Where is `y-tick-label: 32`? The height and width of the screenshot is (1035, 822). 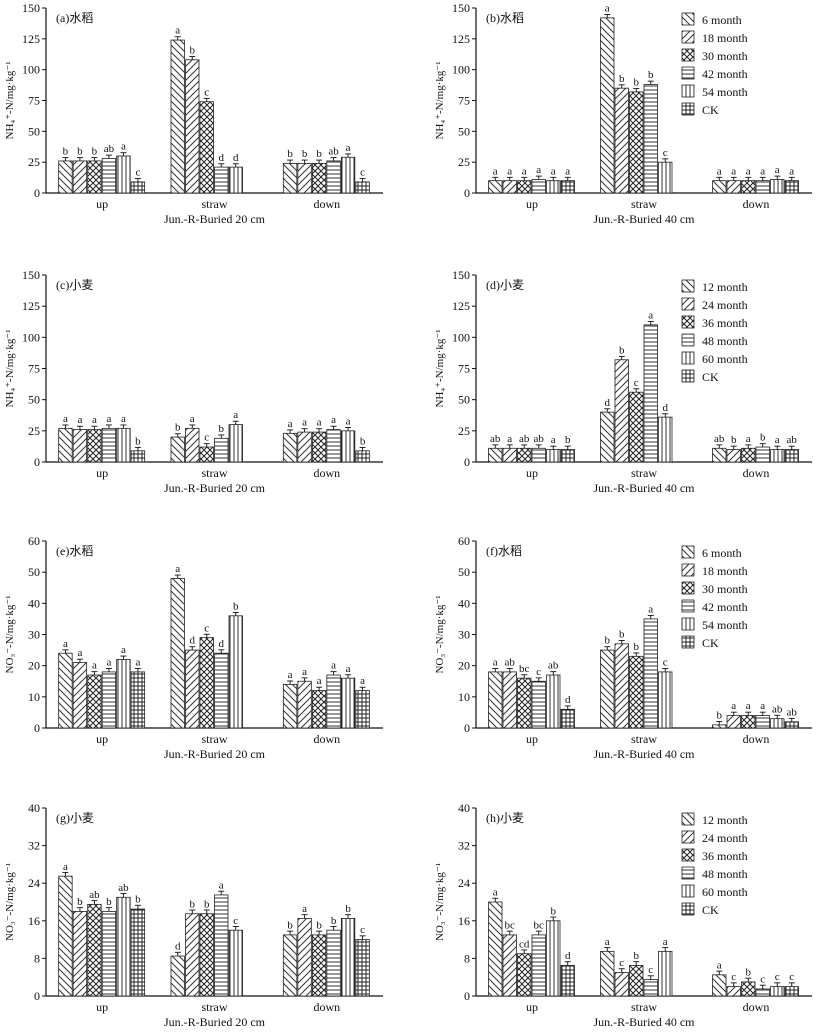 y-tick-label: 32 is located at coordinates (464, 846).